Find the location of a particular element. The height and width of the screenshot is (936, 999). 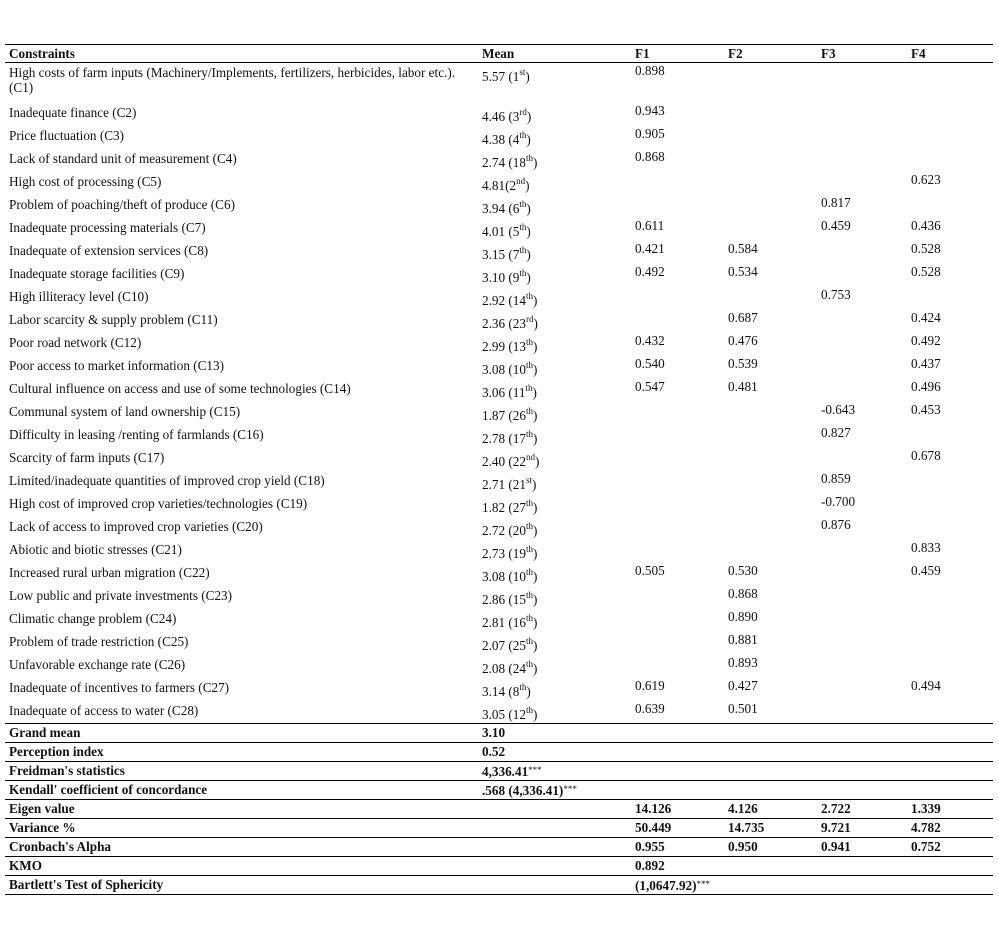

loading-f2-text: 0.476 is located at coordinates (743, 340).